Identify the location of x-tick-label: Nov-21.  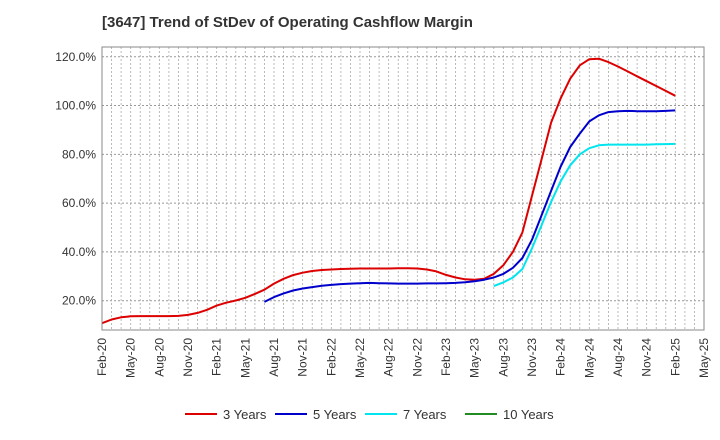
(303, 357).